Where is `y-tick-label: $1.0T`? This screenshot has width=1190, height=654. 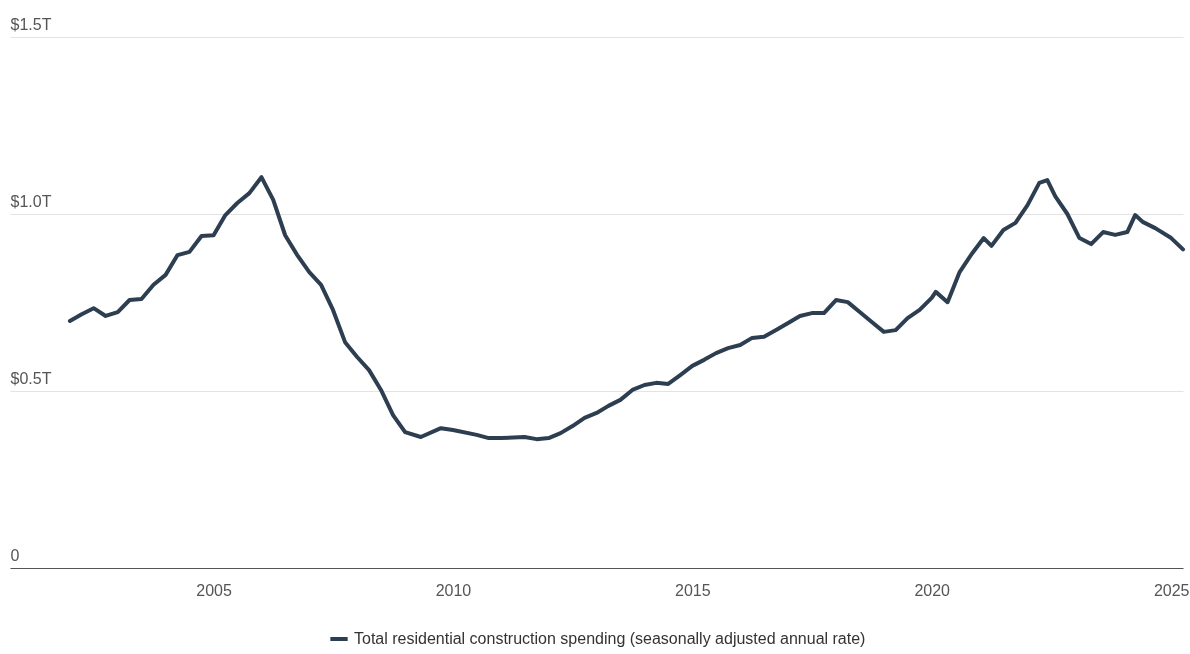
y-tick-label: $1.0T is located at coordinates (31, 201).